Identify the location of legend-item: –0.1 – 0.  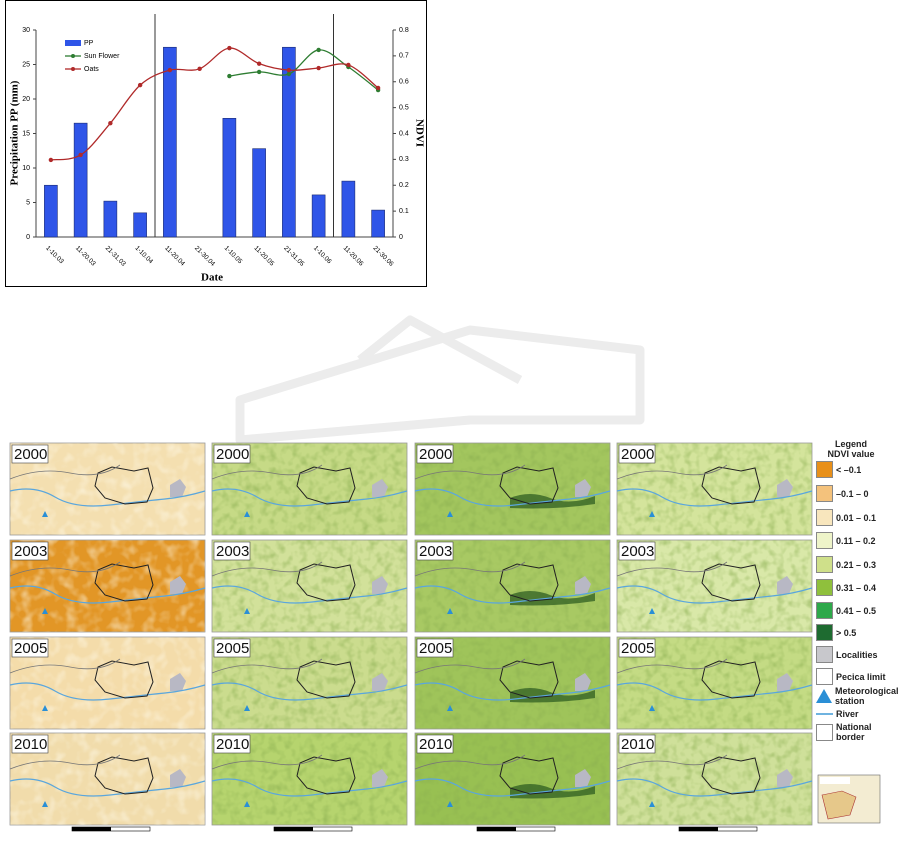
(851, 493).